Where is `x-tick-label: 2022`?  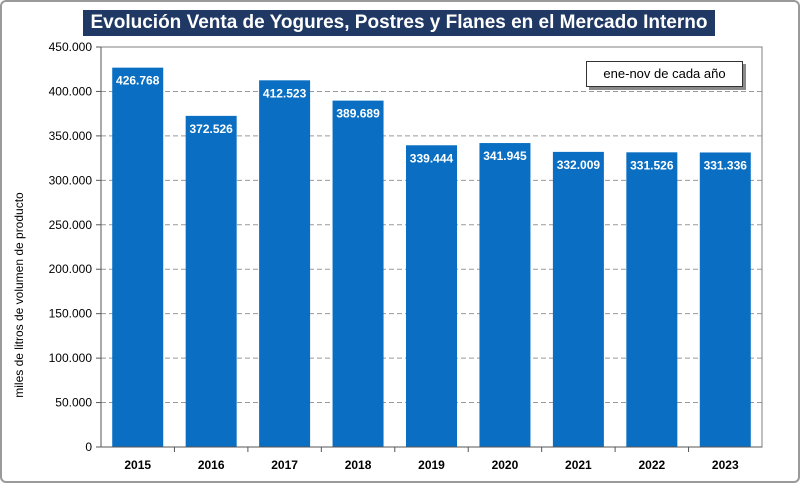
x-tick-label: 2022 is located at coordinates (651, 465).